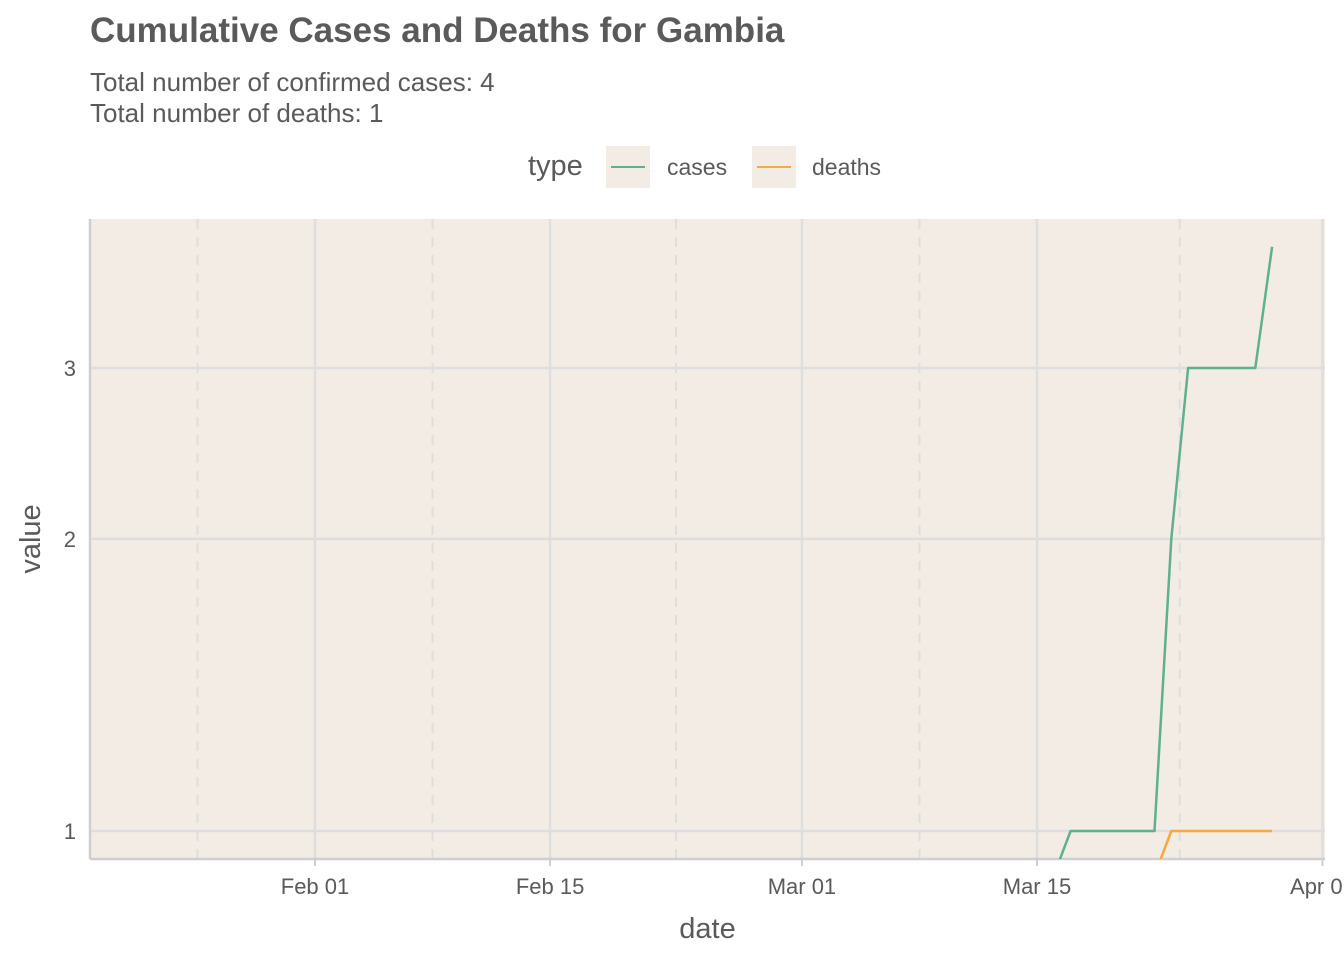 The image size is (1344, 960). What do you see at coordinates (1216, 844) in the screenshot?
I see `series-line-deaths` at bounding box center [1216, 844].